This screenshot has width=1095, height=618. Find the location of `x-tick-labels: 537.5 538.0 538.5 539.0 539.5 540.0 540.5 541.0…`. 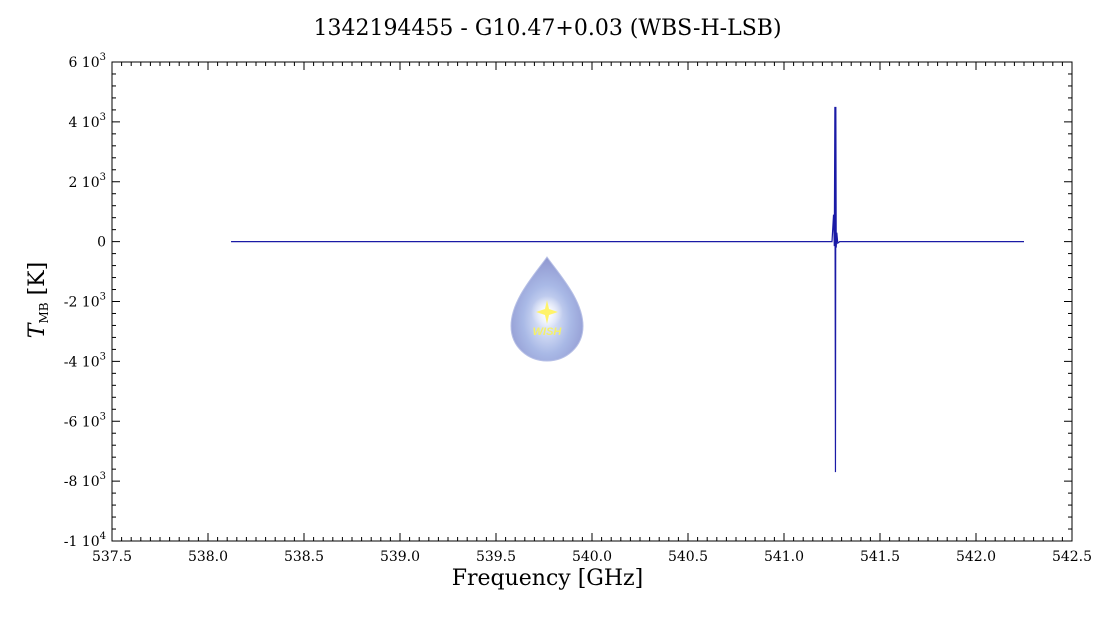

x-tick-labels: 537.5 538.0 538.5 539.0 539.5 540.0 540.5 541.0… is located at coordinates (592, 557).